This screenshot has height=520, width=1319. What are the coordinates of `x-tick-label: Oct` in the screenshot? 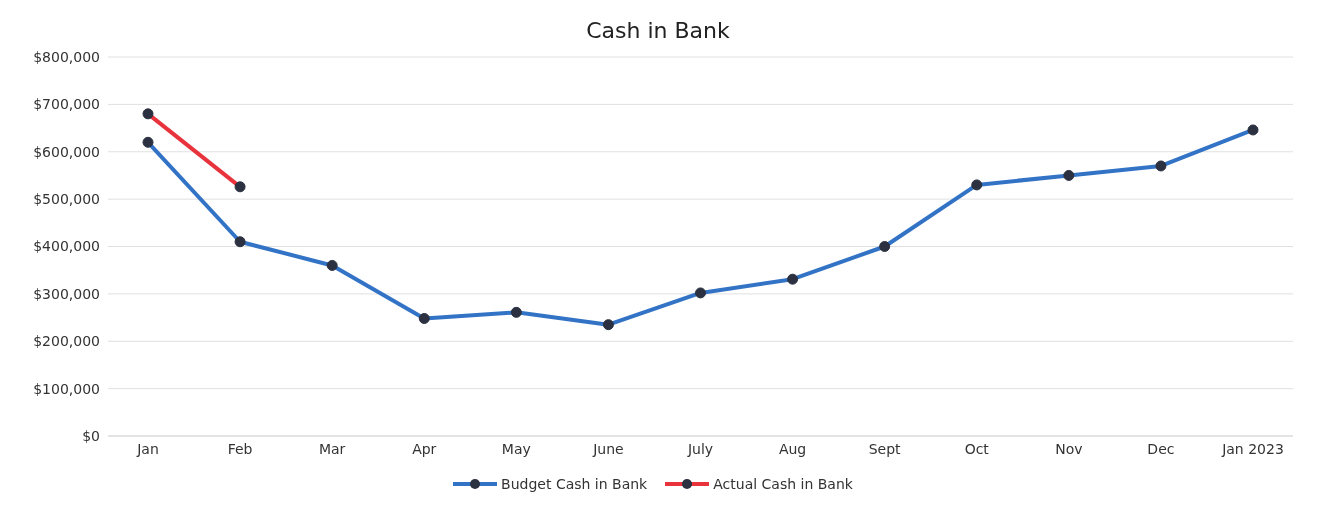 It's located at (977, 448).